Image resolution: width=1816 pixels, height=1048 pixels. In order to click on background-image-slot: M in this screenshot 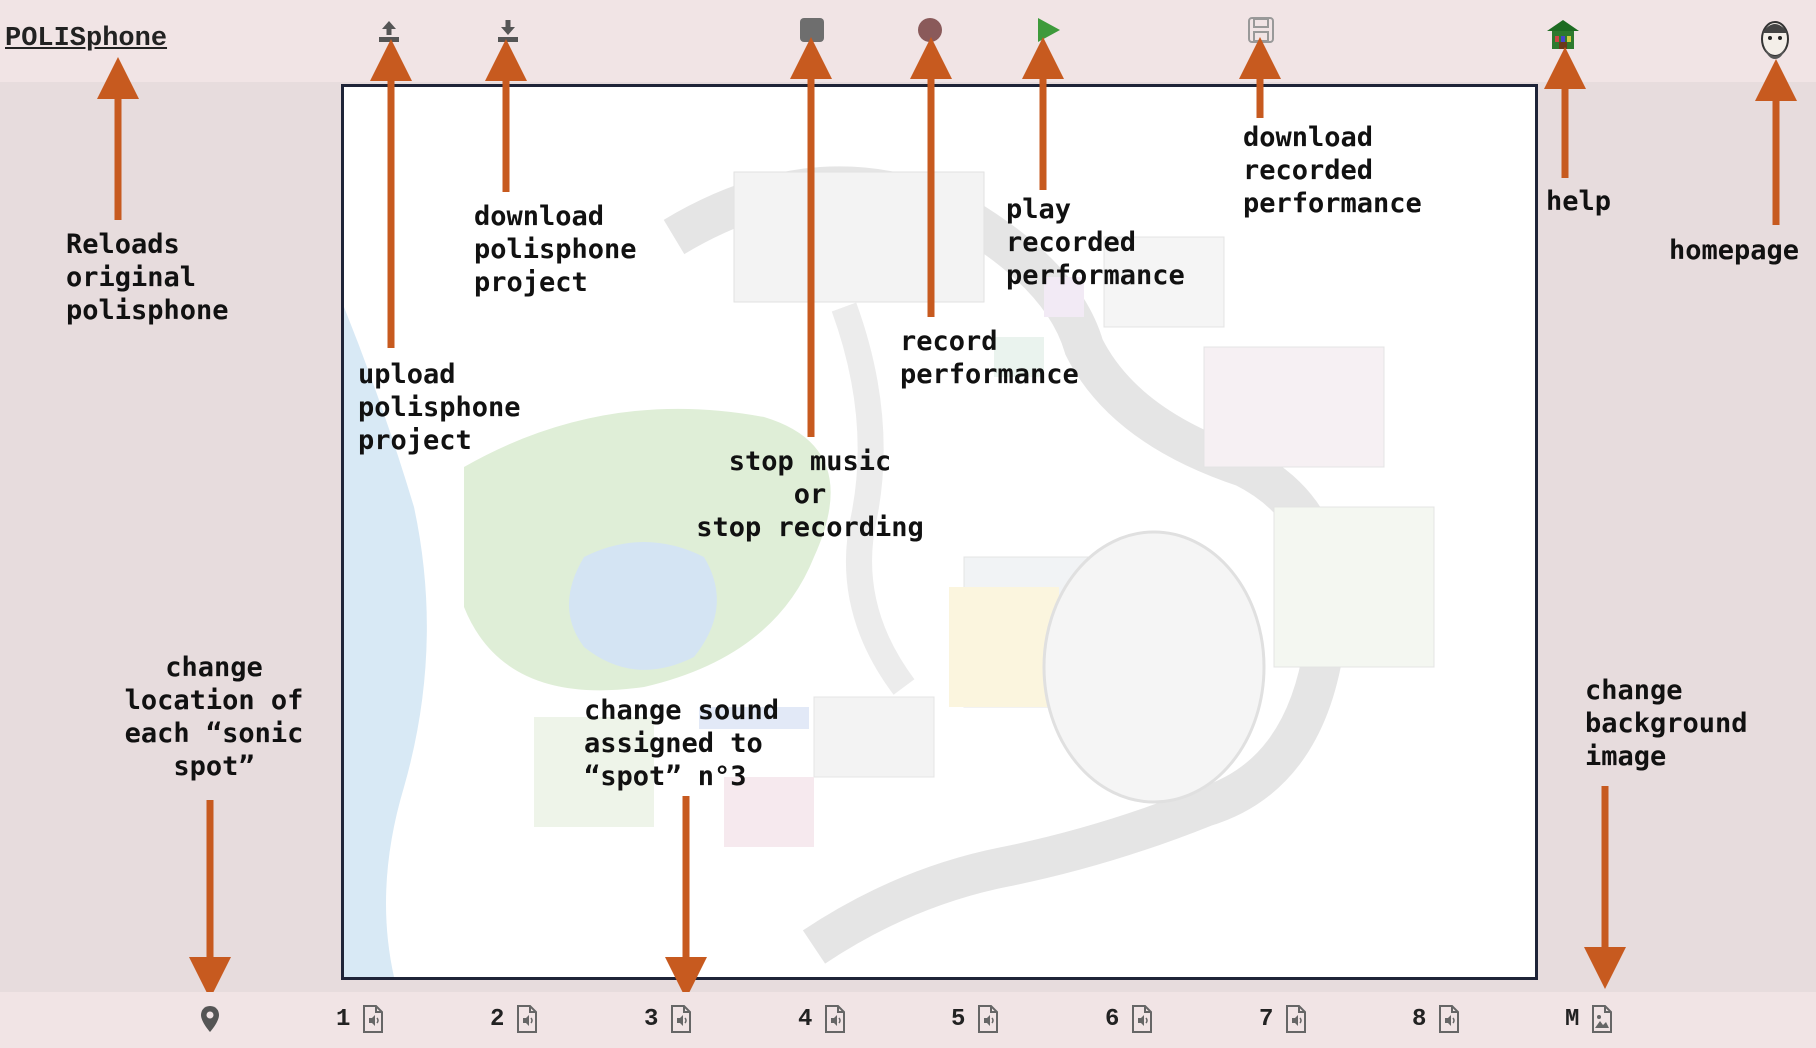, I will do `click(1589, 1019)`.